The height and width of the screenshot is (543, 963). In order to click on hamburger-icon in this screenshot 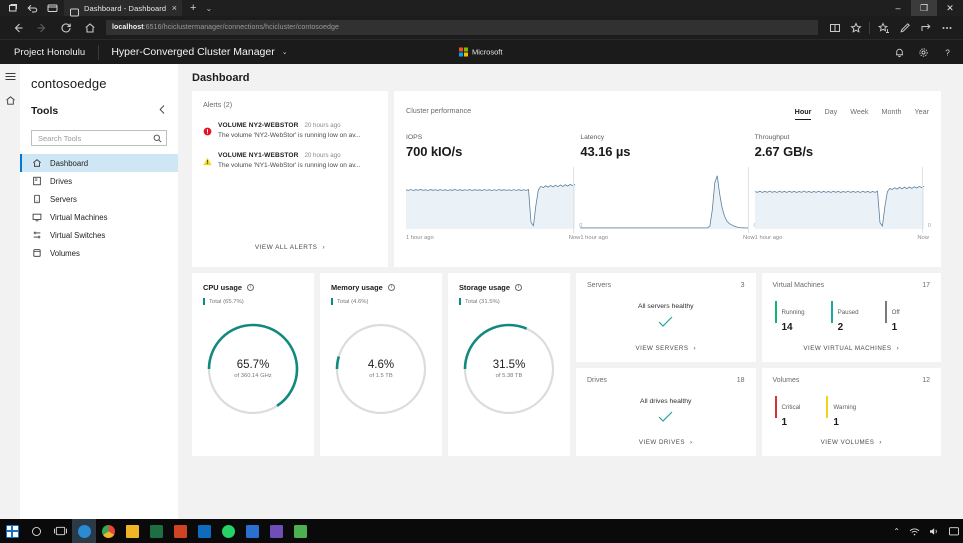, I will do `click(10, 76)`.